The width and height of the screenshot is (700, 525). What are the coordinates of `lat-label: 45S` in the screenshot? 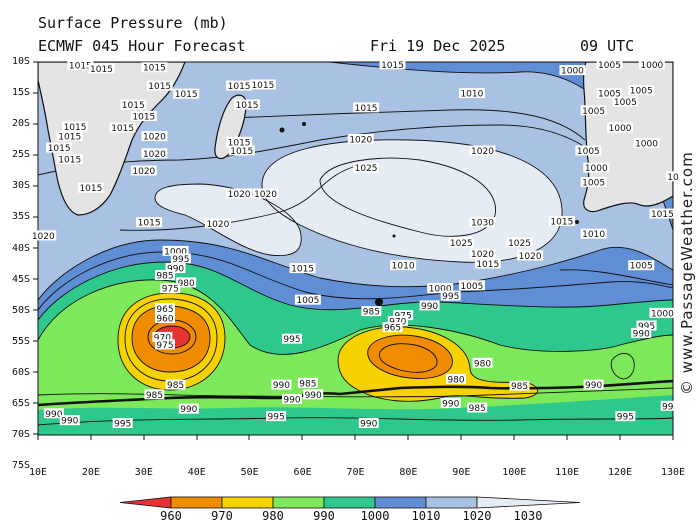 It's located at (21, 279).